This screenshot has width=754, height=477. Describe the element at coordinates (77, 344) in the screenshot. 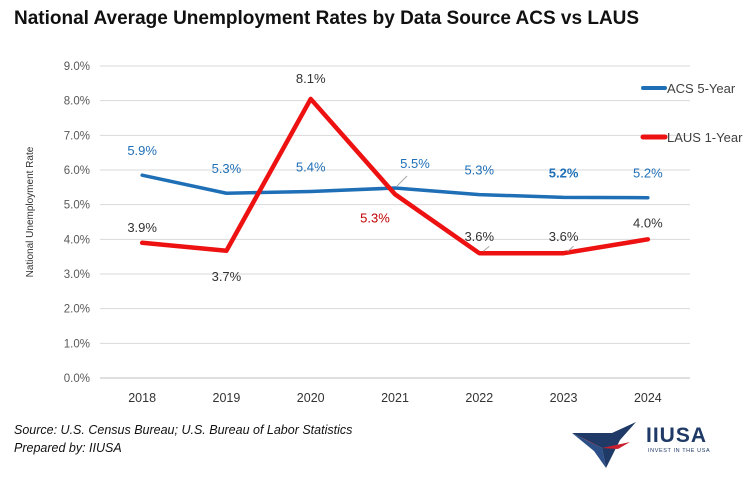

I see `y-tick-label: 1.0%` at that location.